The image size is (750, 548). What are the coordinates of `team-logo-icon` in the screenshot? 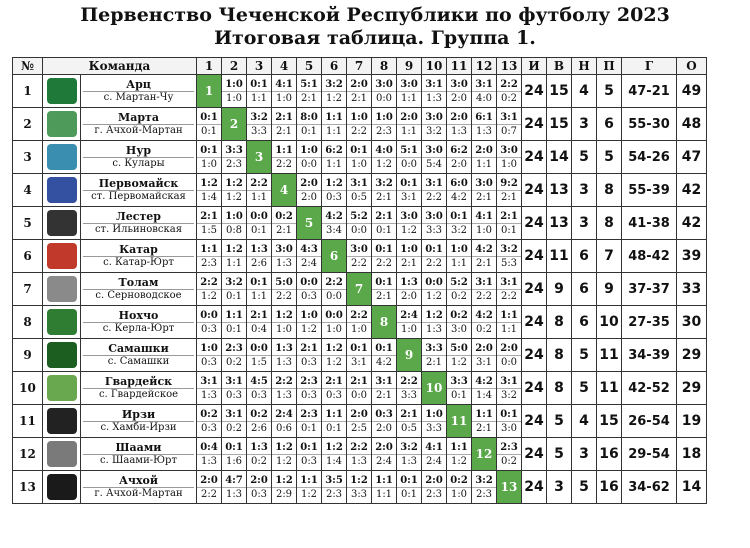 It's located at (61, 454).